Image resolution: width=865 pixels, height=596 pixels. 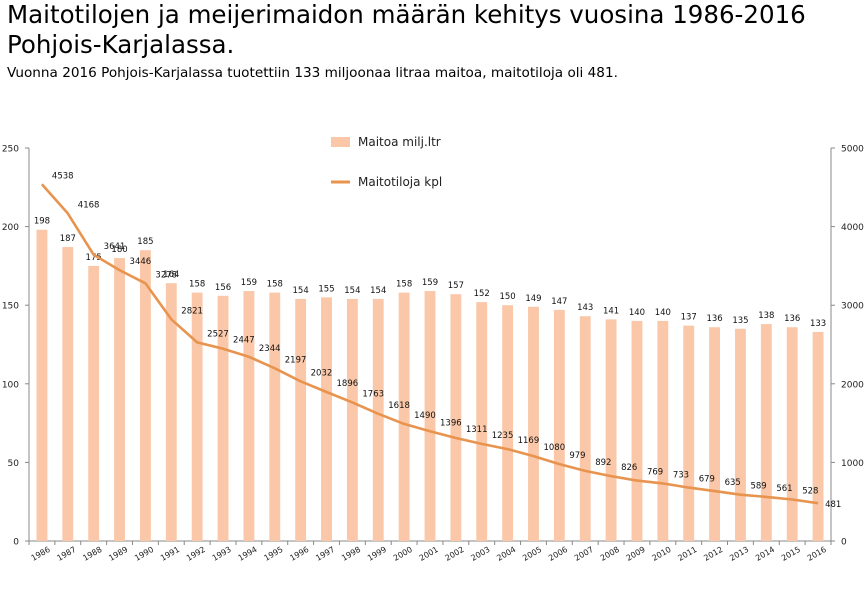 What do you see at coordinates (296, 360) in the screenshot?
I see `line-value-label: 2197` at bounding box center [296, 360].